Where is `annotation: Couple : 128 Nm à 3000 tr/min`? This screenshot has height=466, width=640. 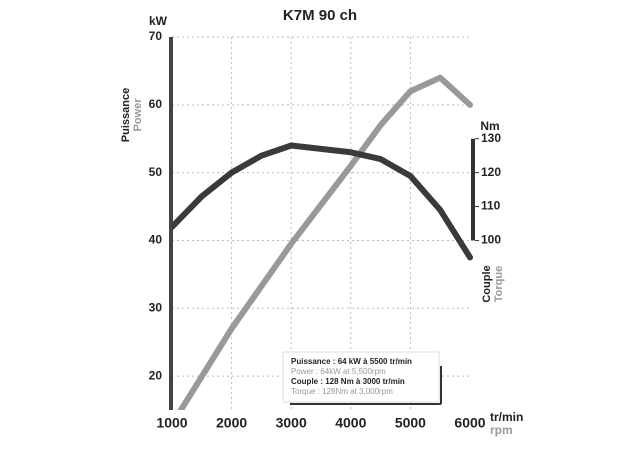 annotation: Couple : 128 Nm à 3000 tr/min is located at coordinates (348, 381).